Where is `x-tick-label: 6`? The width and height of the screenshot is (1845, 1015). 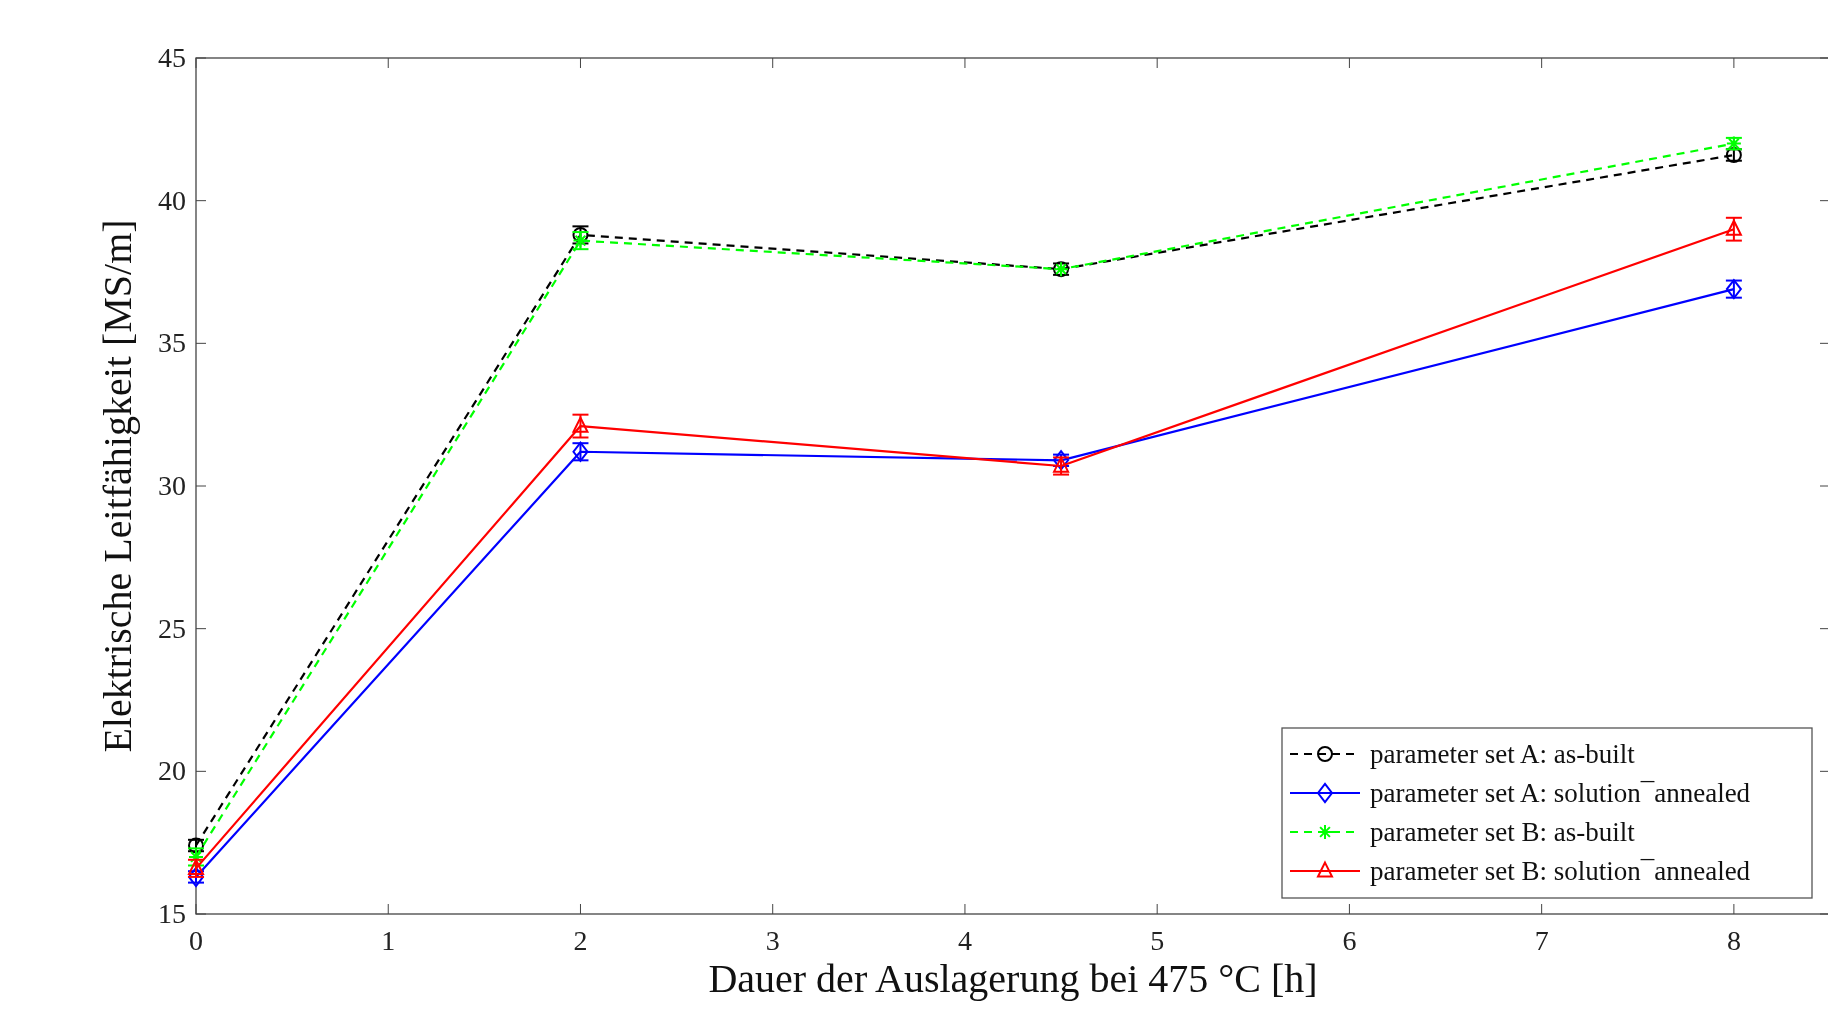 x-tick-label: 6 is located at coordinates (1349, 940).